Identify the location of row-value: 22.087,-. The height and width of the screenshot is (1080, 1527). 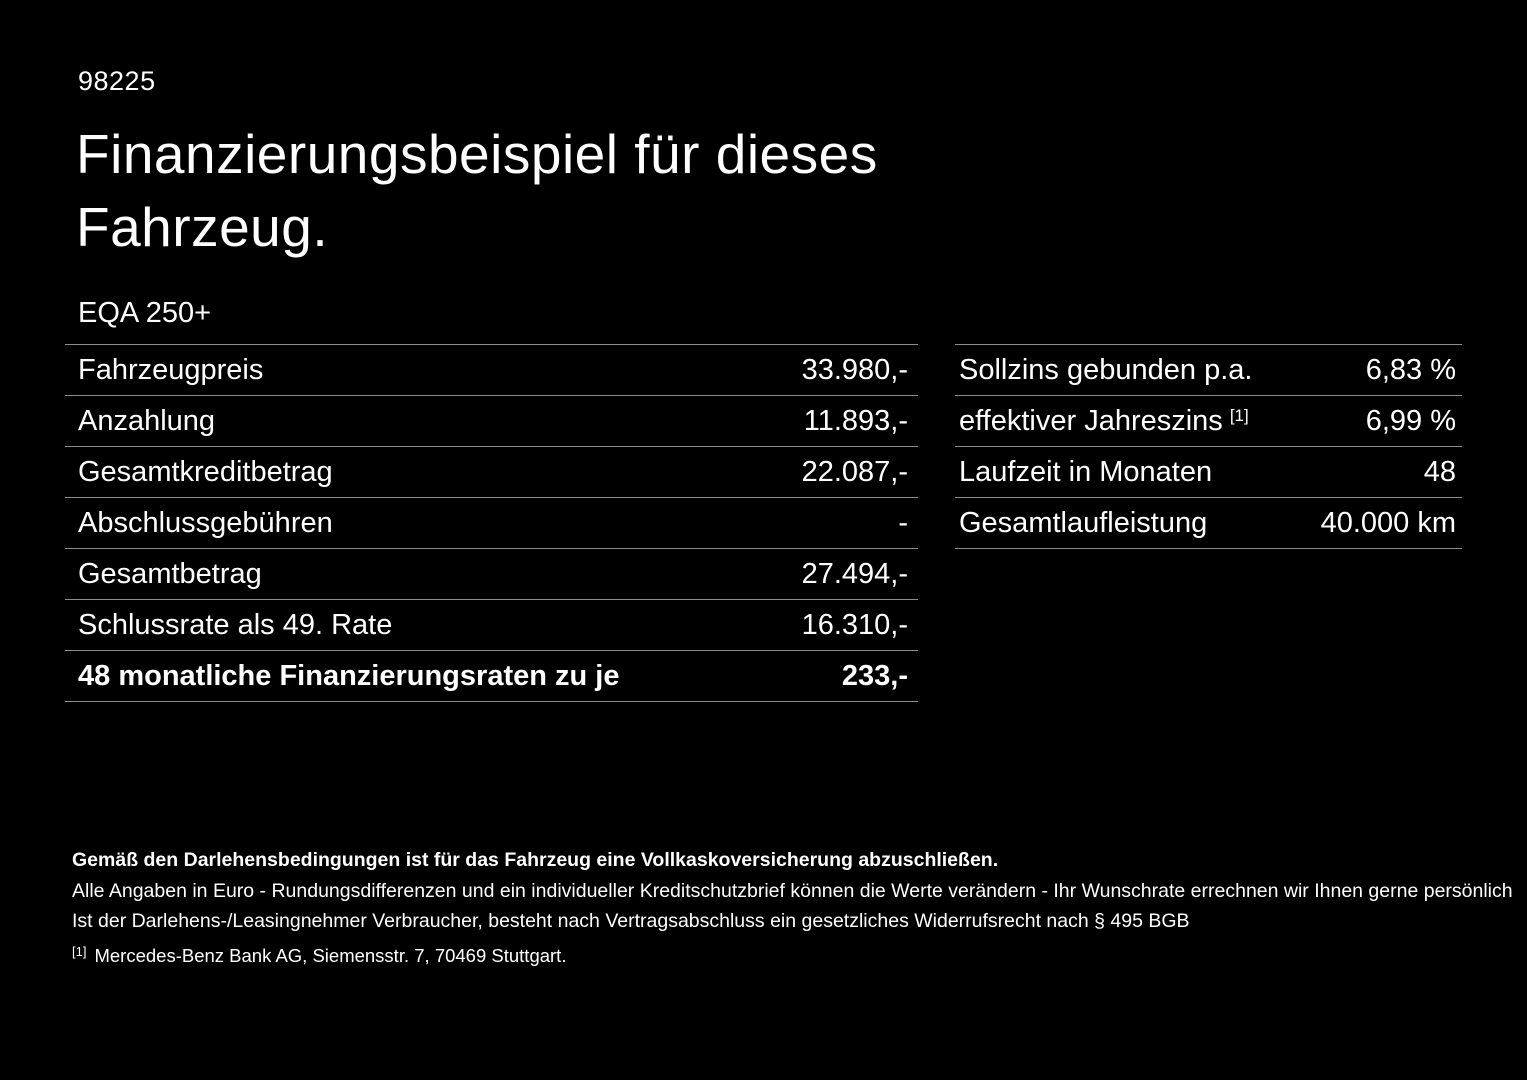
(854, 471).